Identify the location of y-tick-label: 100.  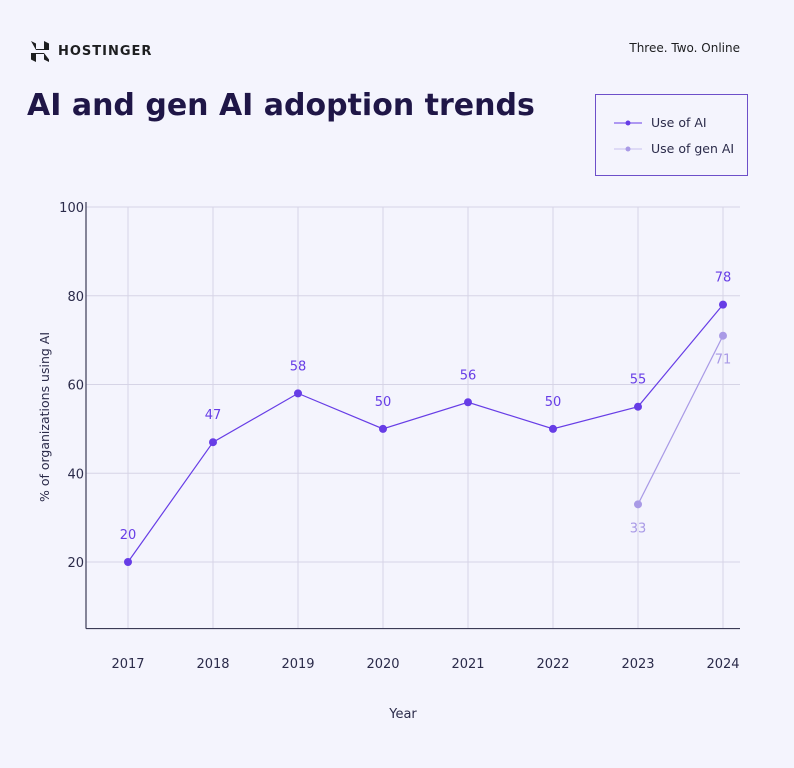
(71, 208).